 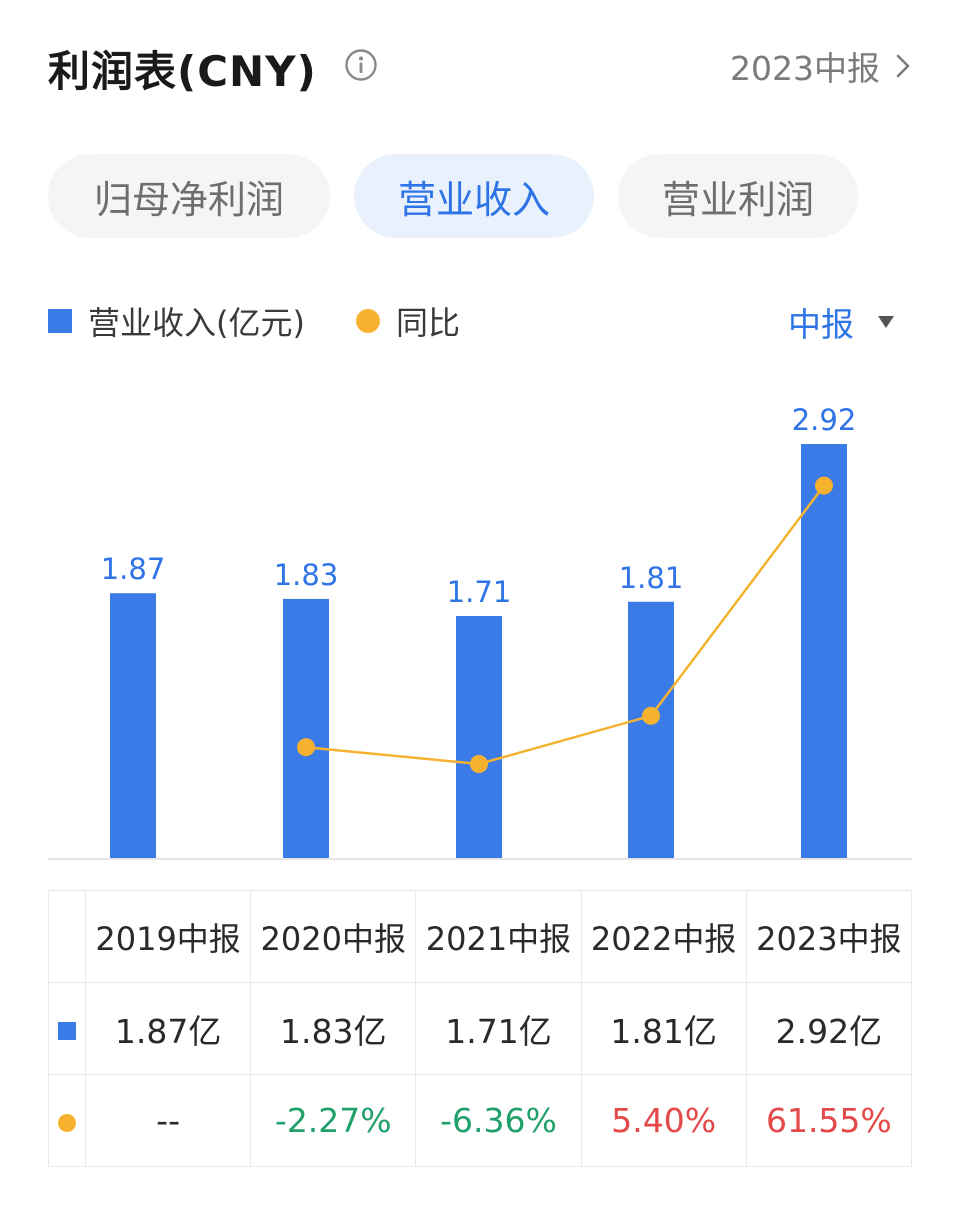 I want to click on info-icon, so click(x=361, y=65).